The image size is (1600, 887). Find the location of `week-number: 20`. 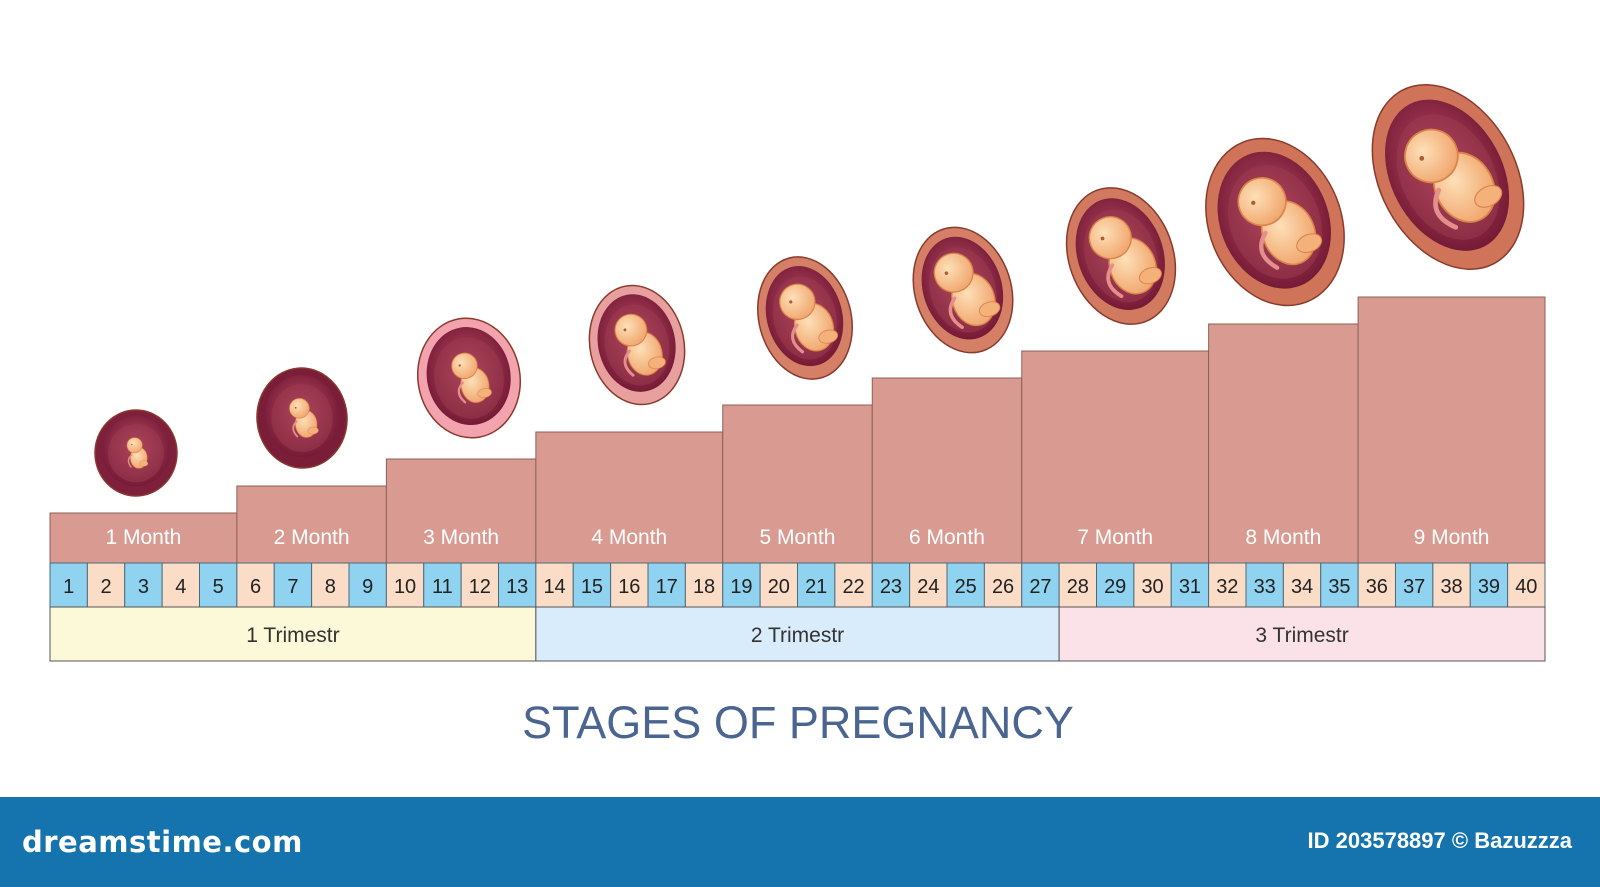

week-number: 20 is located at coordinates (779, 587).